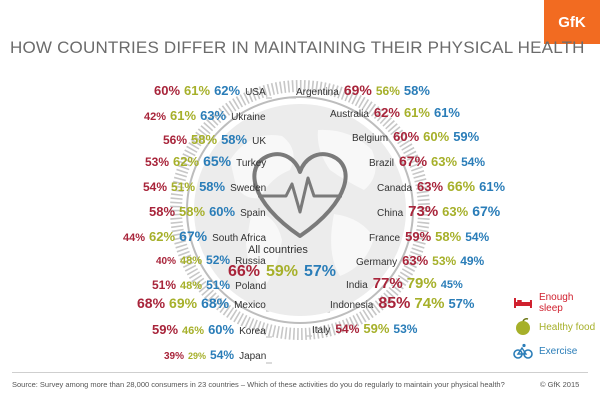  What do you see at coordinates (193, 330) in the screenshot?
I see `food-value: 46%` at bounding box center [193, 330].